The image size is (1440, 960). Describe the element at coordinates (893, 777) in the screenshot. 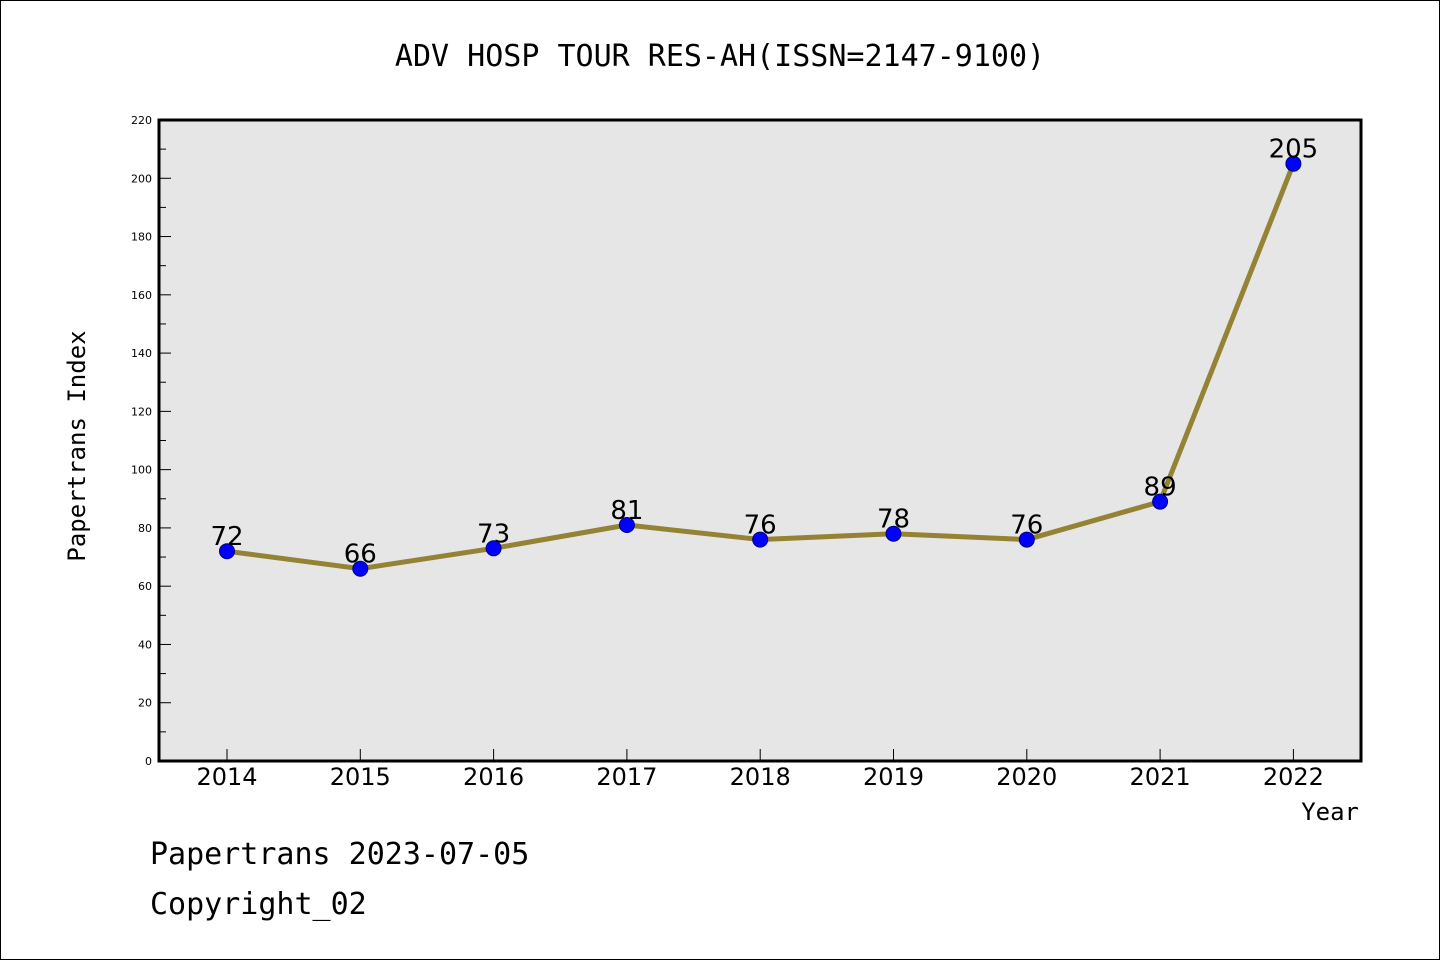

I see `x-tick-label: 2019` at that location.